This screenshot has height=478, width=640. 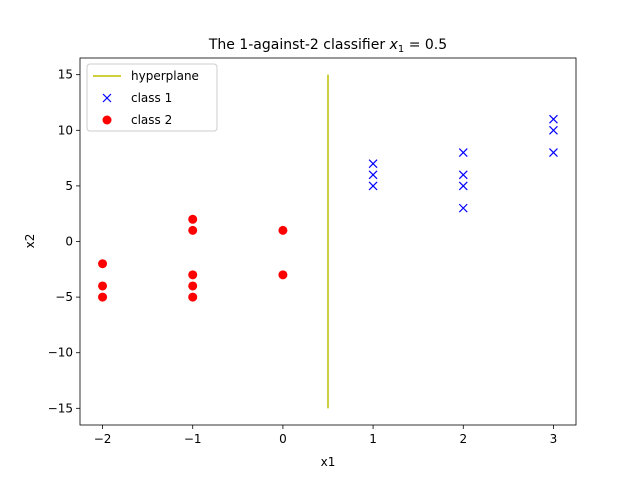 I want to click on x-tick-label: 0, so click(x=283, y=439).